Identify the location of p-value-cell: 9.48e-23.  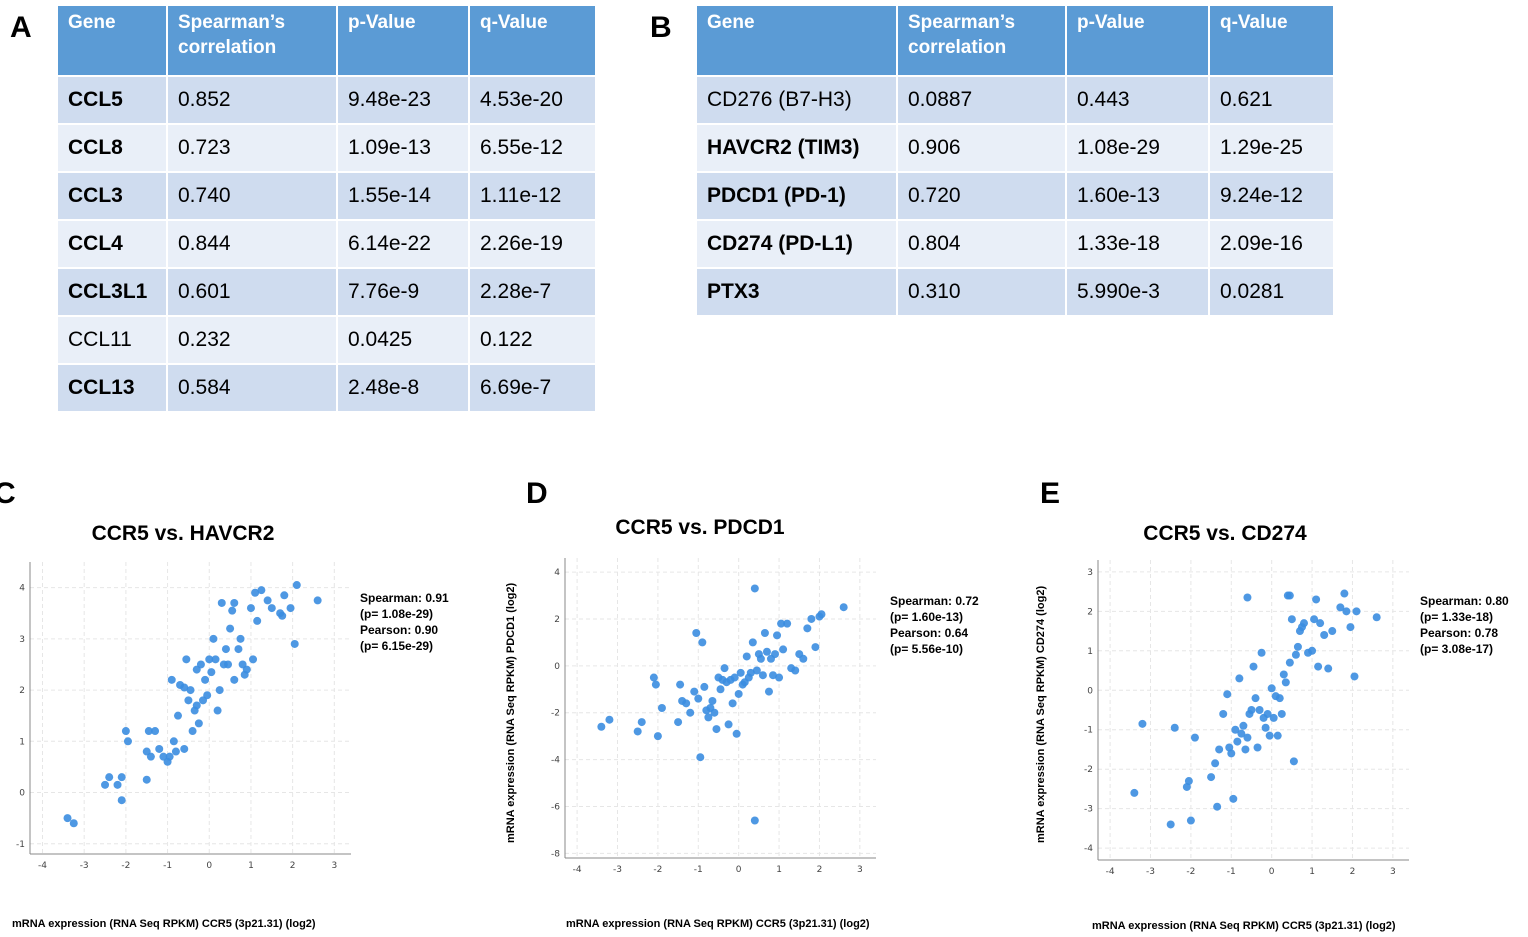
(403, 100).